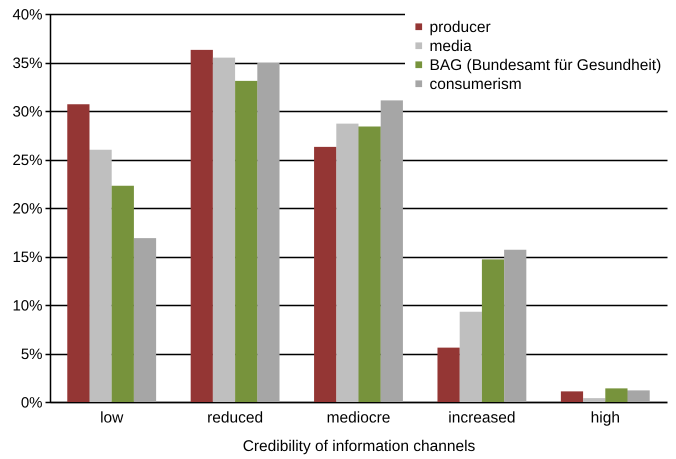 This screenshot has width=676, height=459. Describe the element at coordinates (31, 403) in the screenshot. I see `y-tick-label: 0%` at that location.